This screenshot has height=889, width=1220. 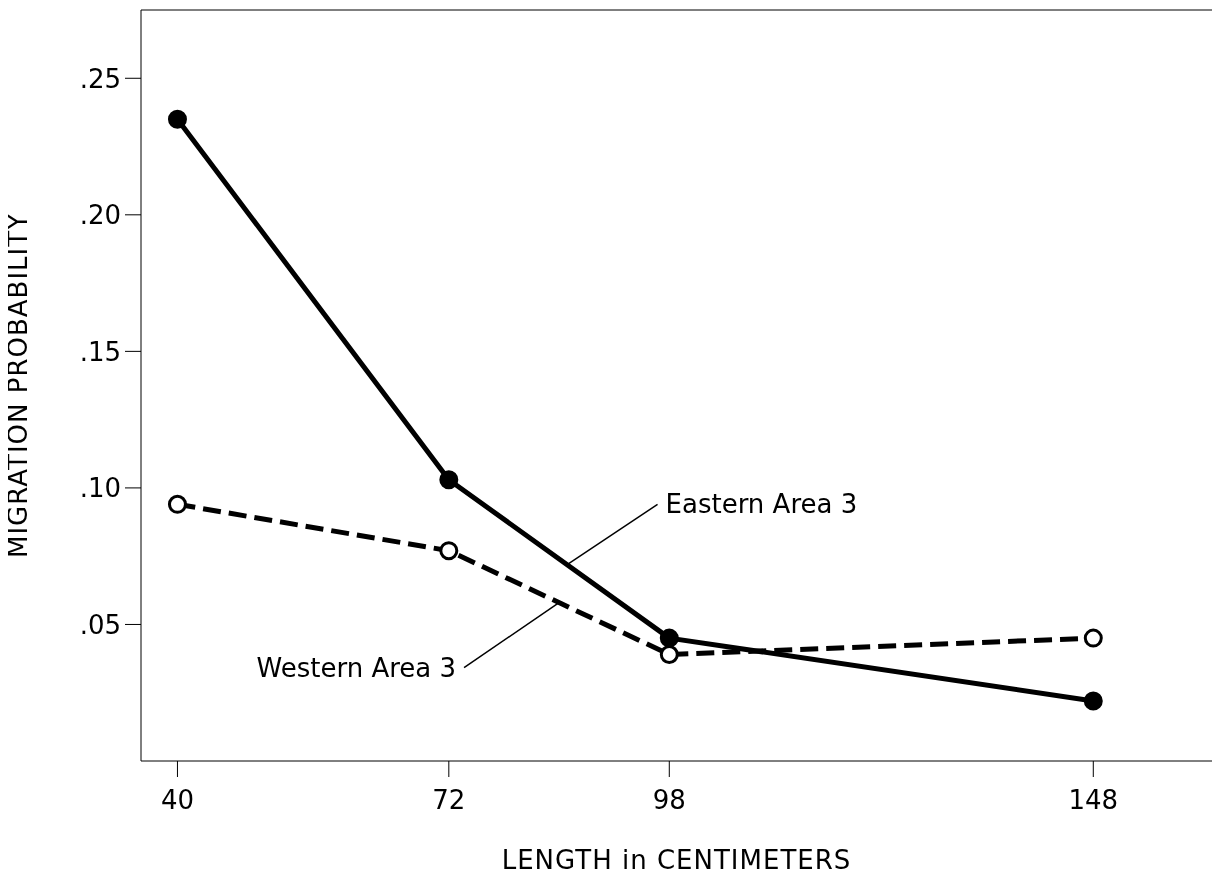 What do you see at coordinates (18, 385) in the screenshot?
I see `y-axis-title: MIGRATION PROBABILITY` at bounding box center [18, 385].